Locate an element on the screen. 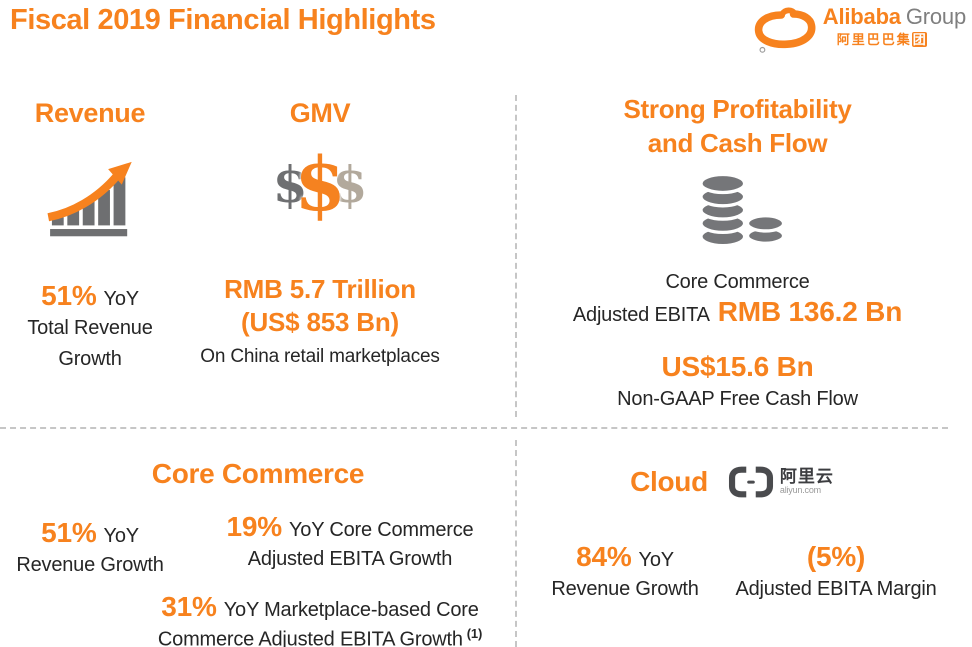  cloud-header: Cloud 阿里云 aliyun.com is located at coordinates (732, 482).